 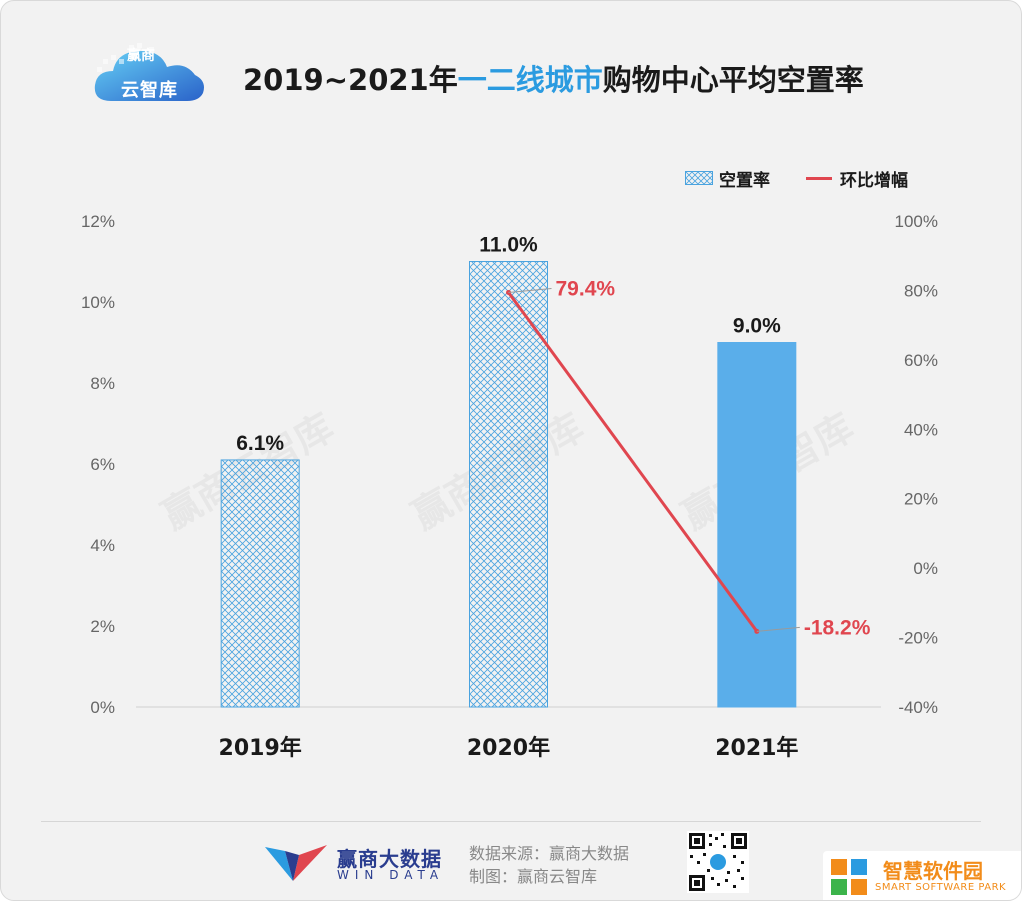 I want to click on legend-bar-label: 空置率, so click(x=744, y=180).